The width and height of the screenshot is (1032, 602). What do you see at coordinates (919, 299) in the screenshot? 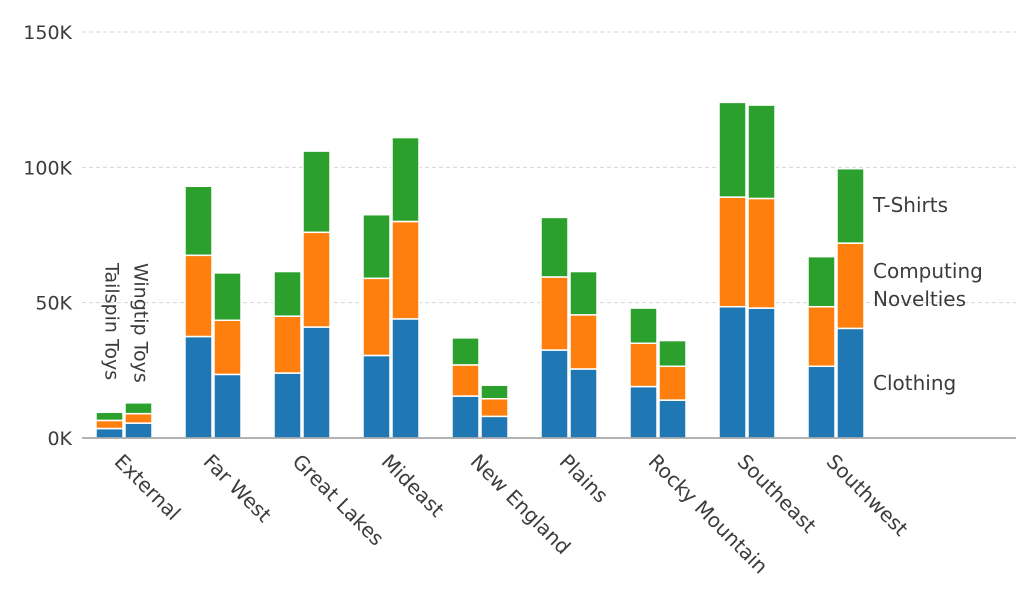
I see `series-label: Novelties` at bounding box center [919, 299].